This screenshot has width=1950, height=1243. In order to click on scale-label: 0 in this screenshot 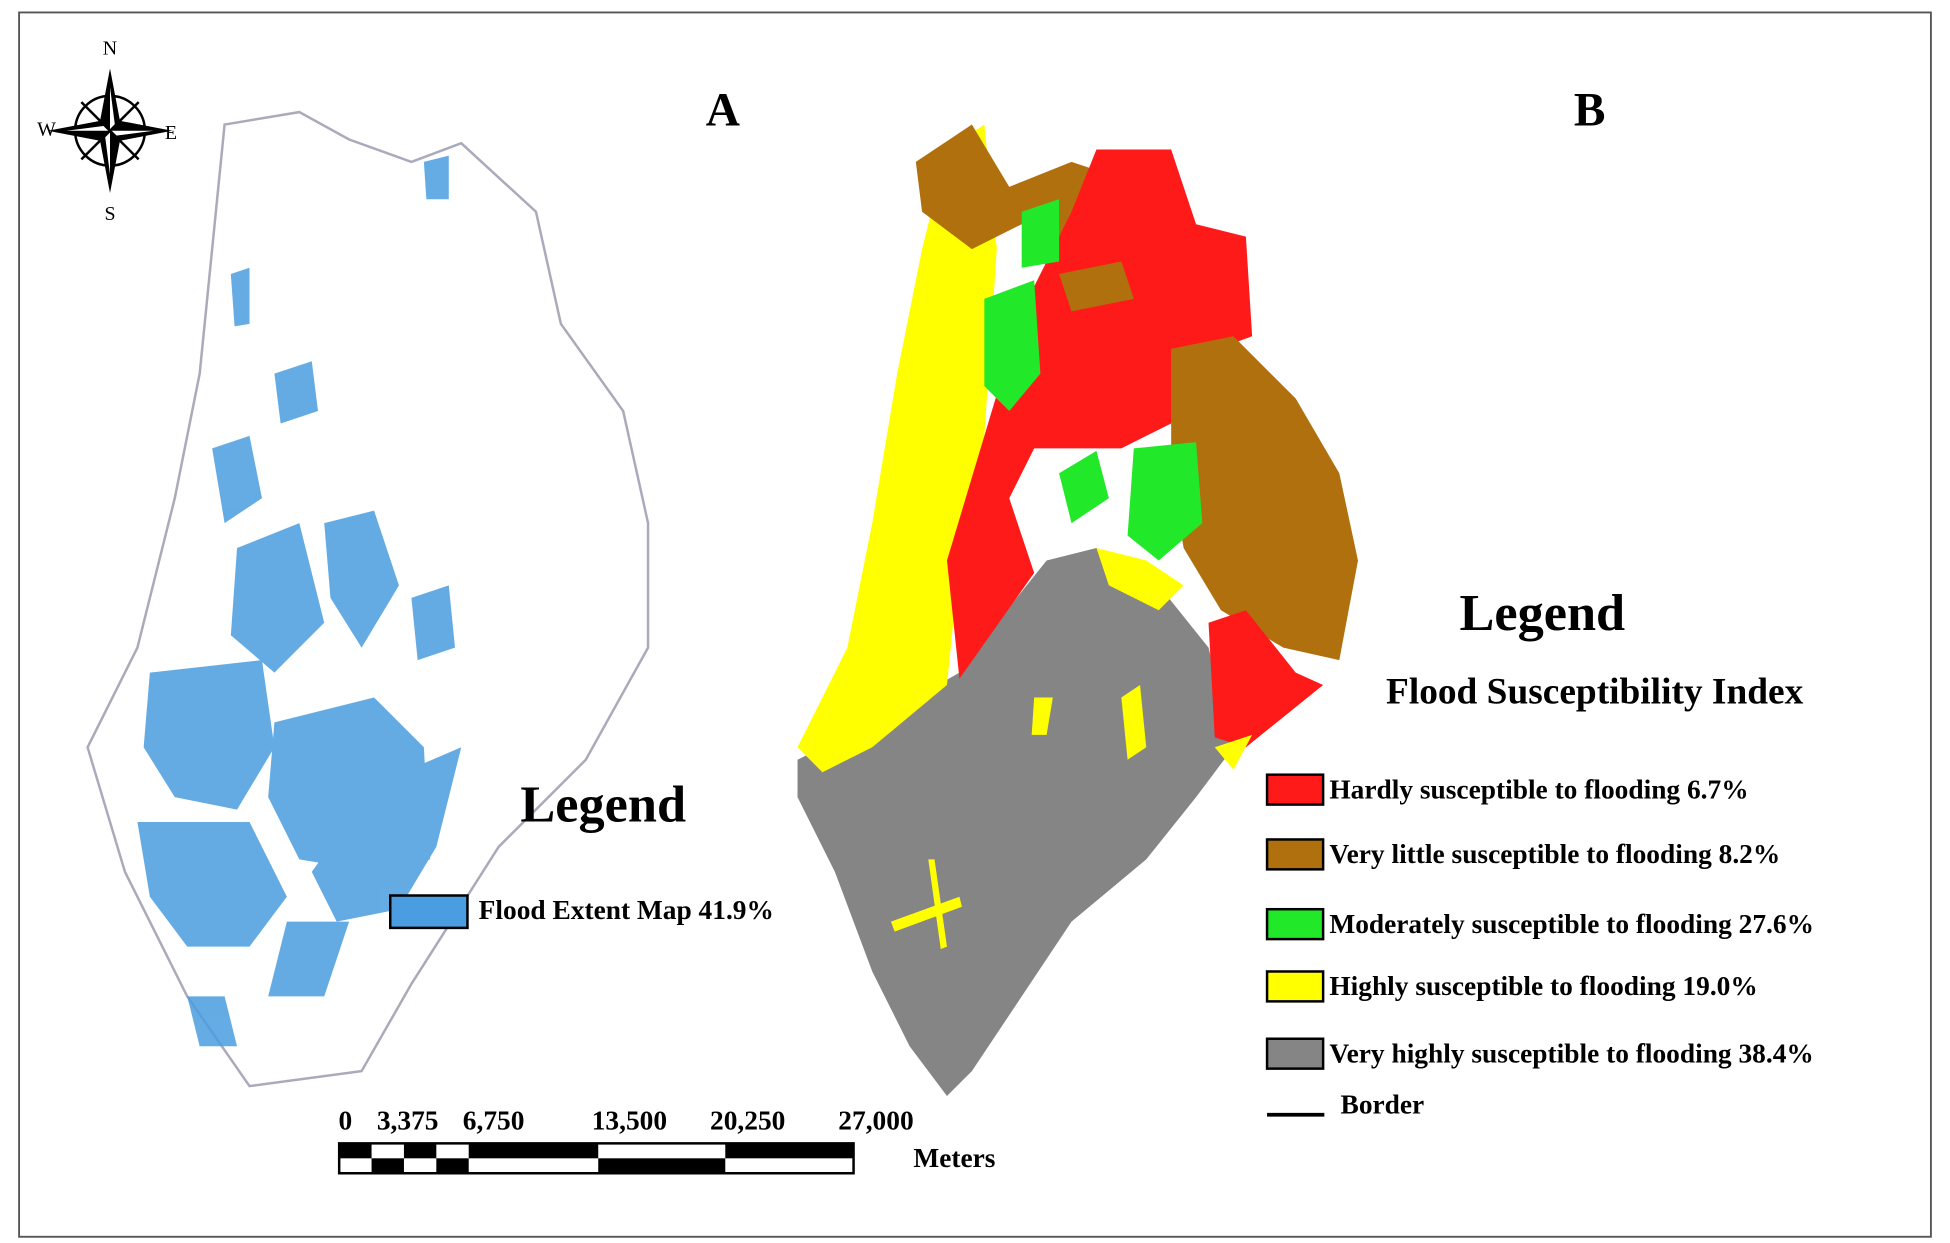, I will do `click(346, 1121)`.